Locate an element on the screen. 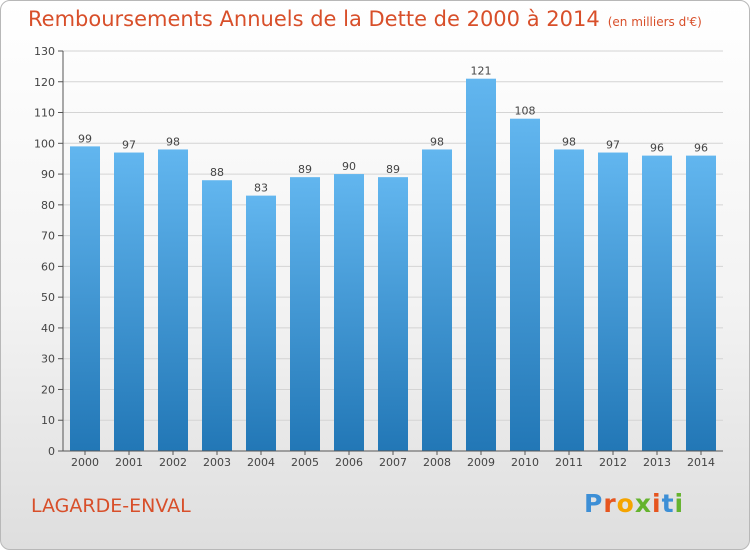 The height and width of the screenshot is (550, 750). y-tick-label: 10 is located at coordinates (48, 420).